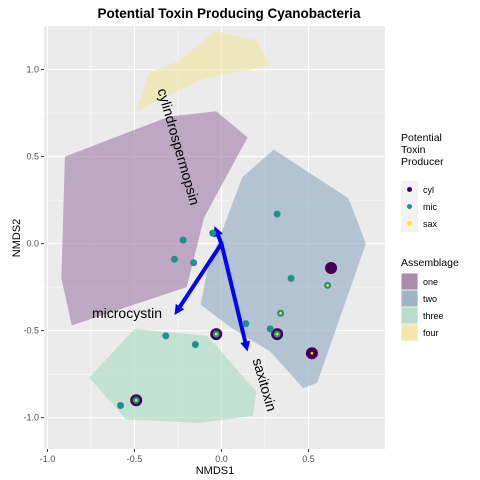 This screenshot has width=480, height=480. I want to click on legend-label-one: one, so click(430, 282).